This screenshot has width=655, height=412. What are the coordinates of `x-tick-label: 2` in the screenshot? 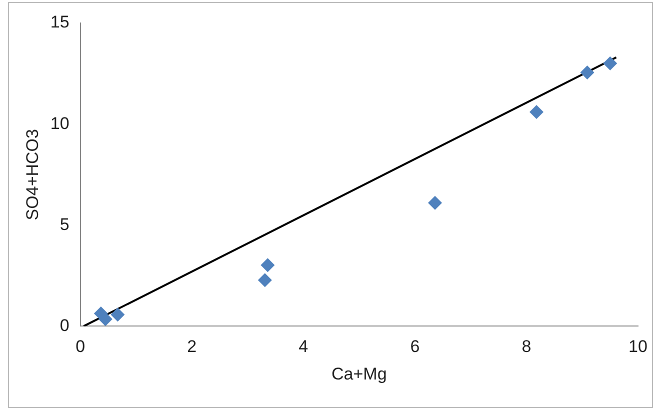 It's located at (192, 346).